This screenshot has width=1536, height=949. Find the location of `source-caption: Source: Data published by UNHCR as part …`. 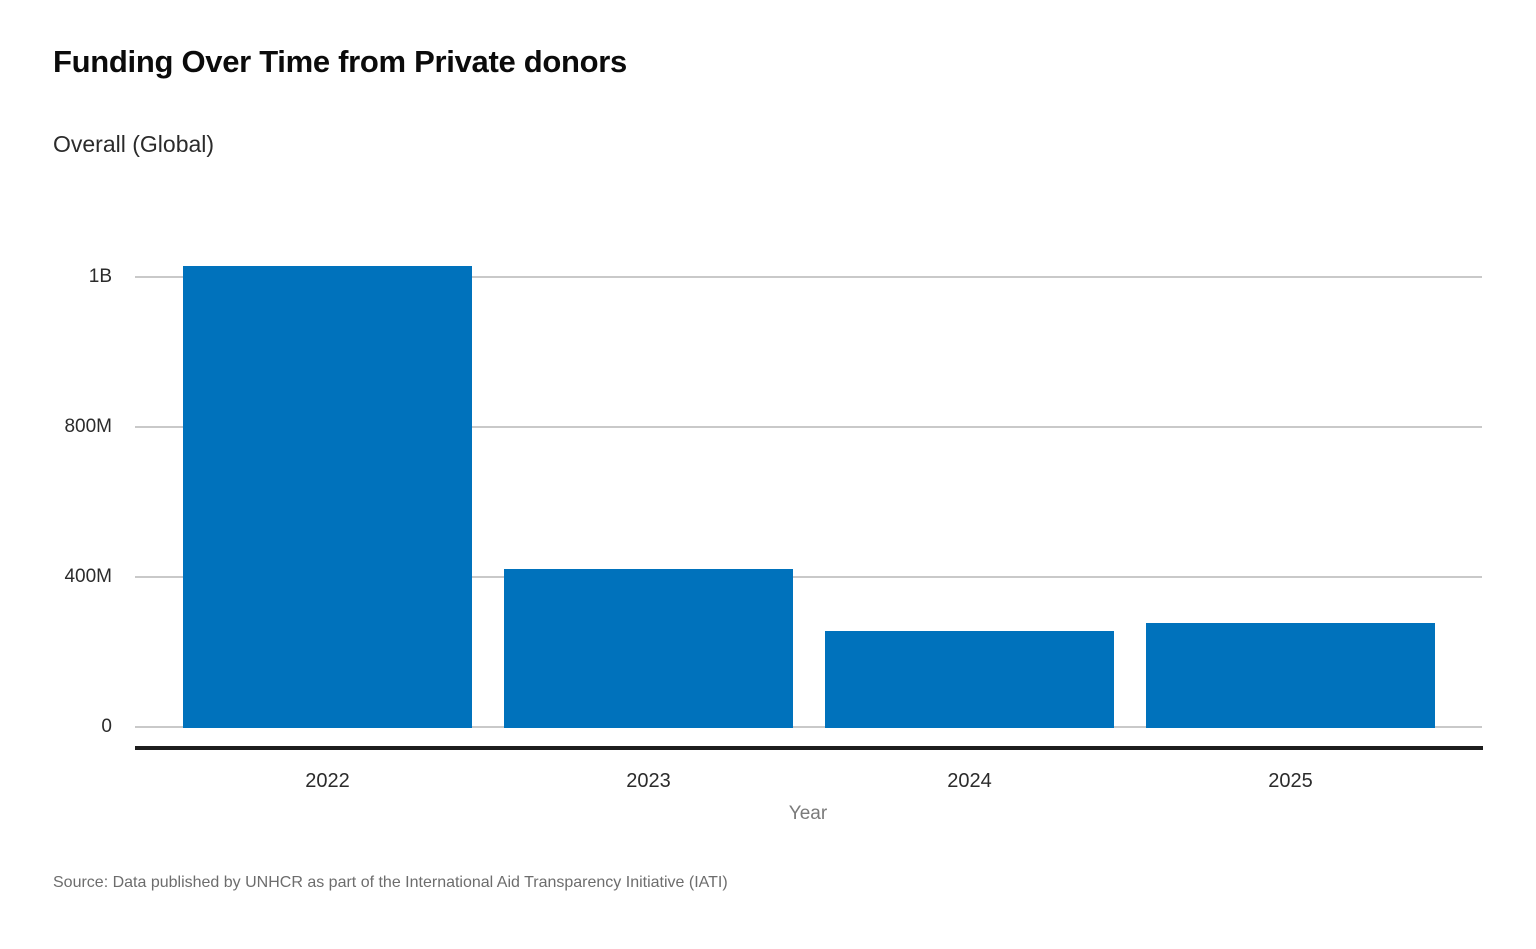

source-caption: Source: Data published by UNHCR as part … is located at coordinates (390, 882).